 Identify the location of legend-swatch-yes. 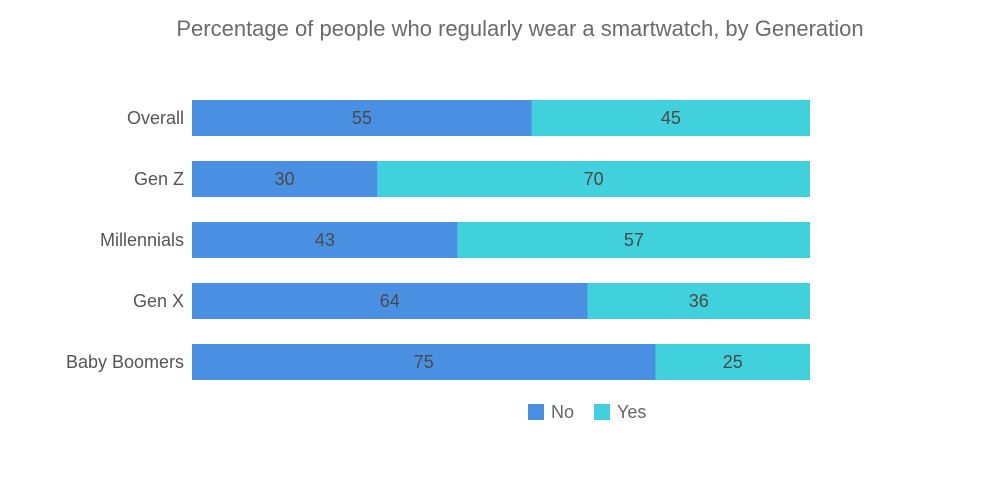
(602, 412).